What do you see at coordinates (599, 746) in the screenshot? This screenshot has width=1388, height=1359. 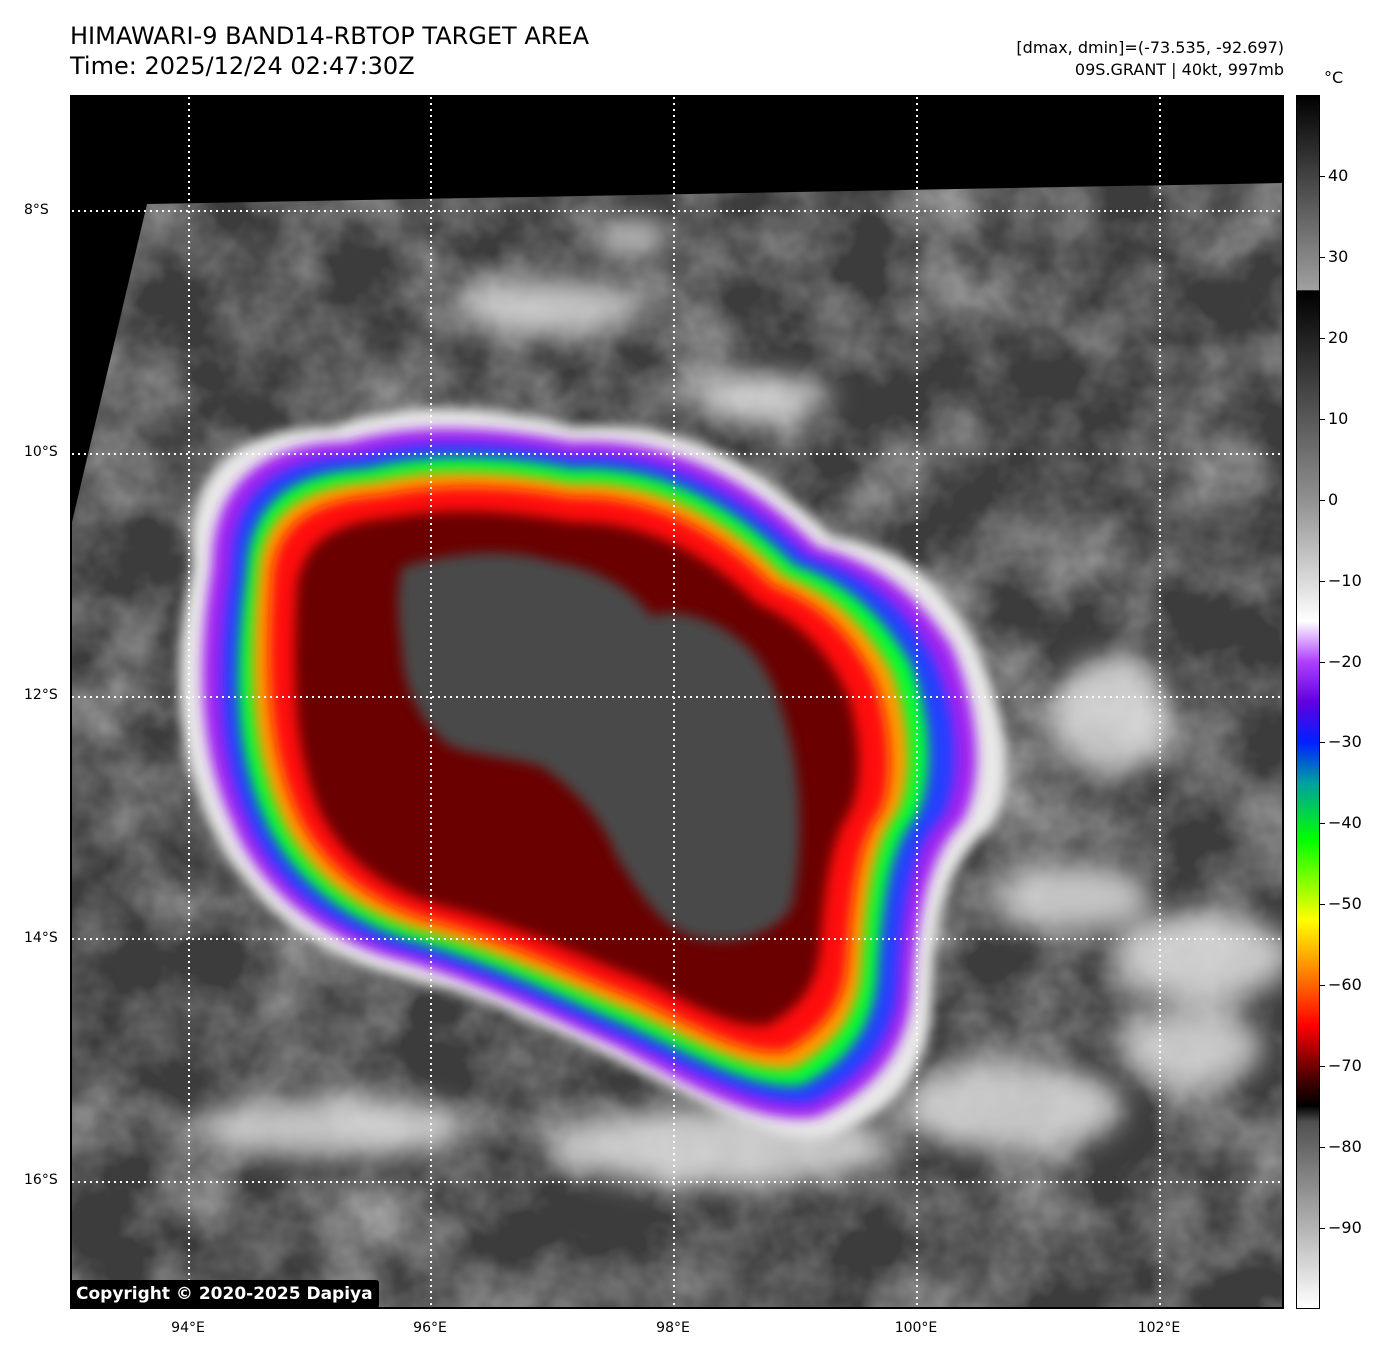 I see `storm-inner-gray-area` at bounding box center [599, 746].